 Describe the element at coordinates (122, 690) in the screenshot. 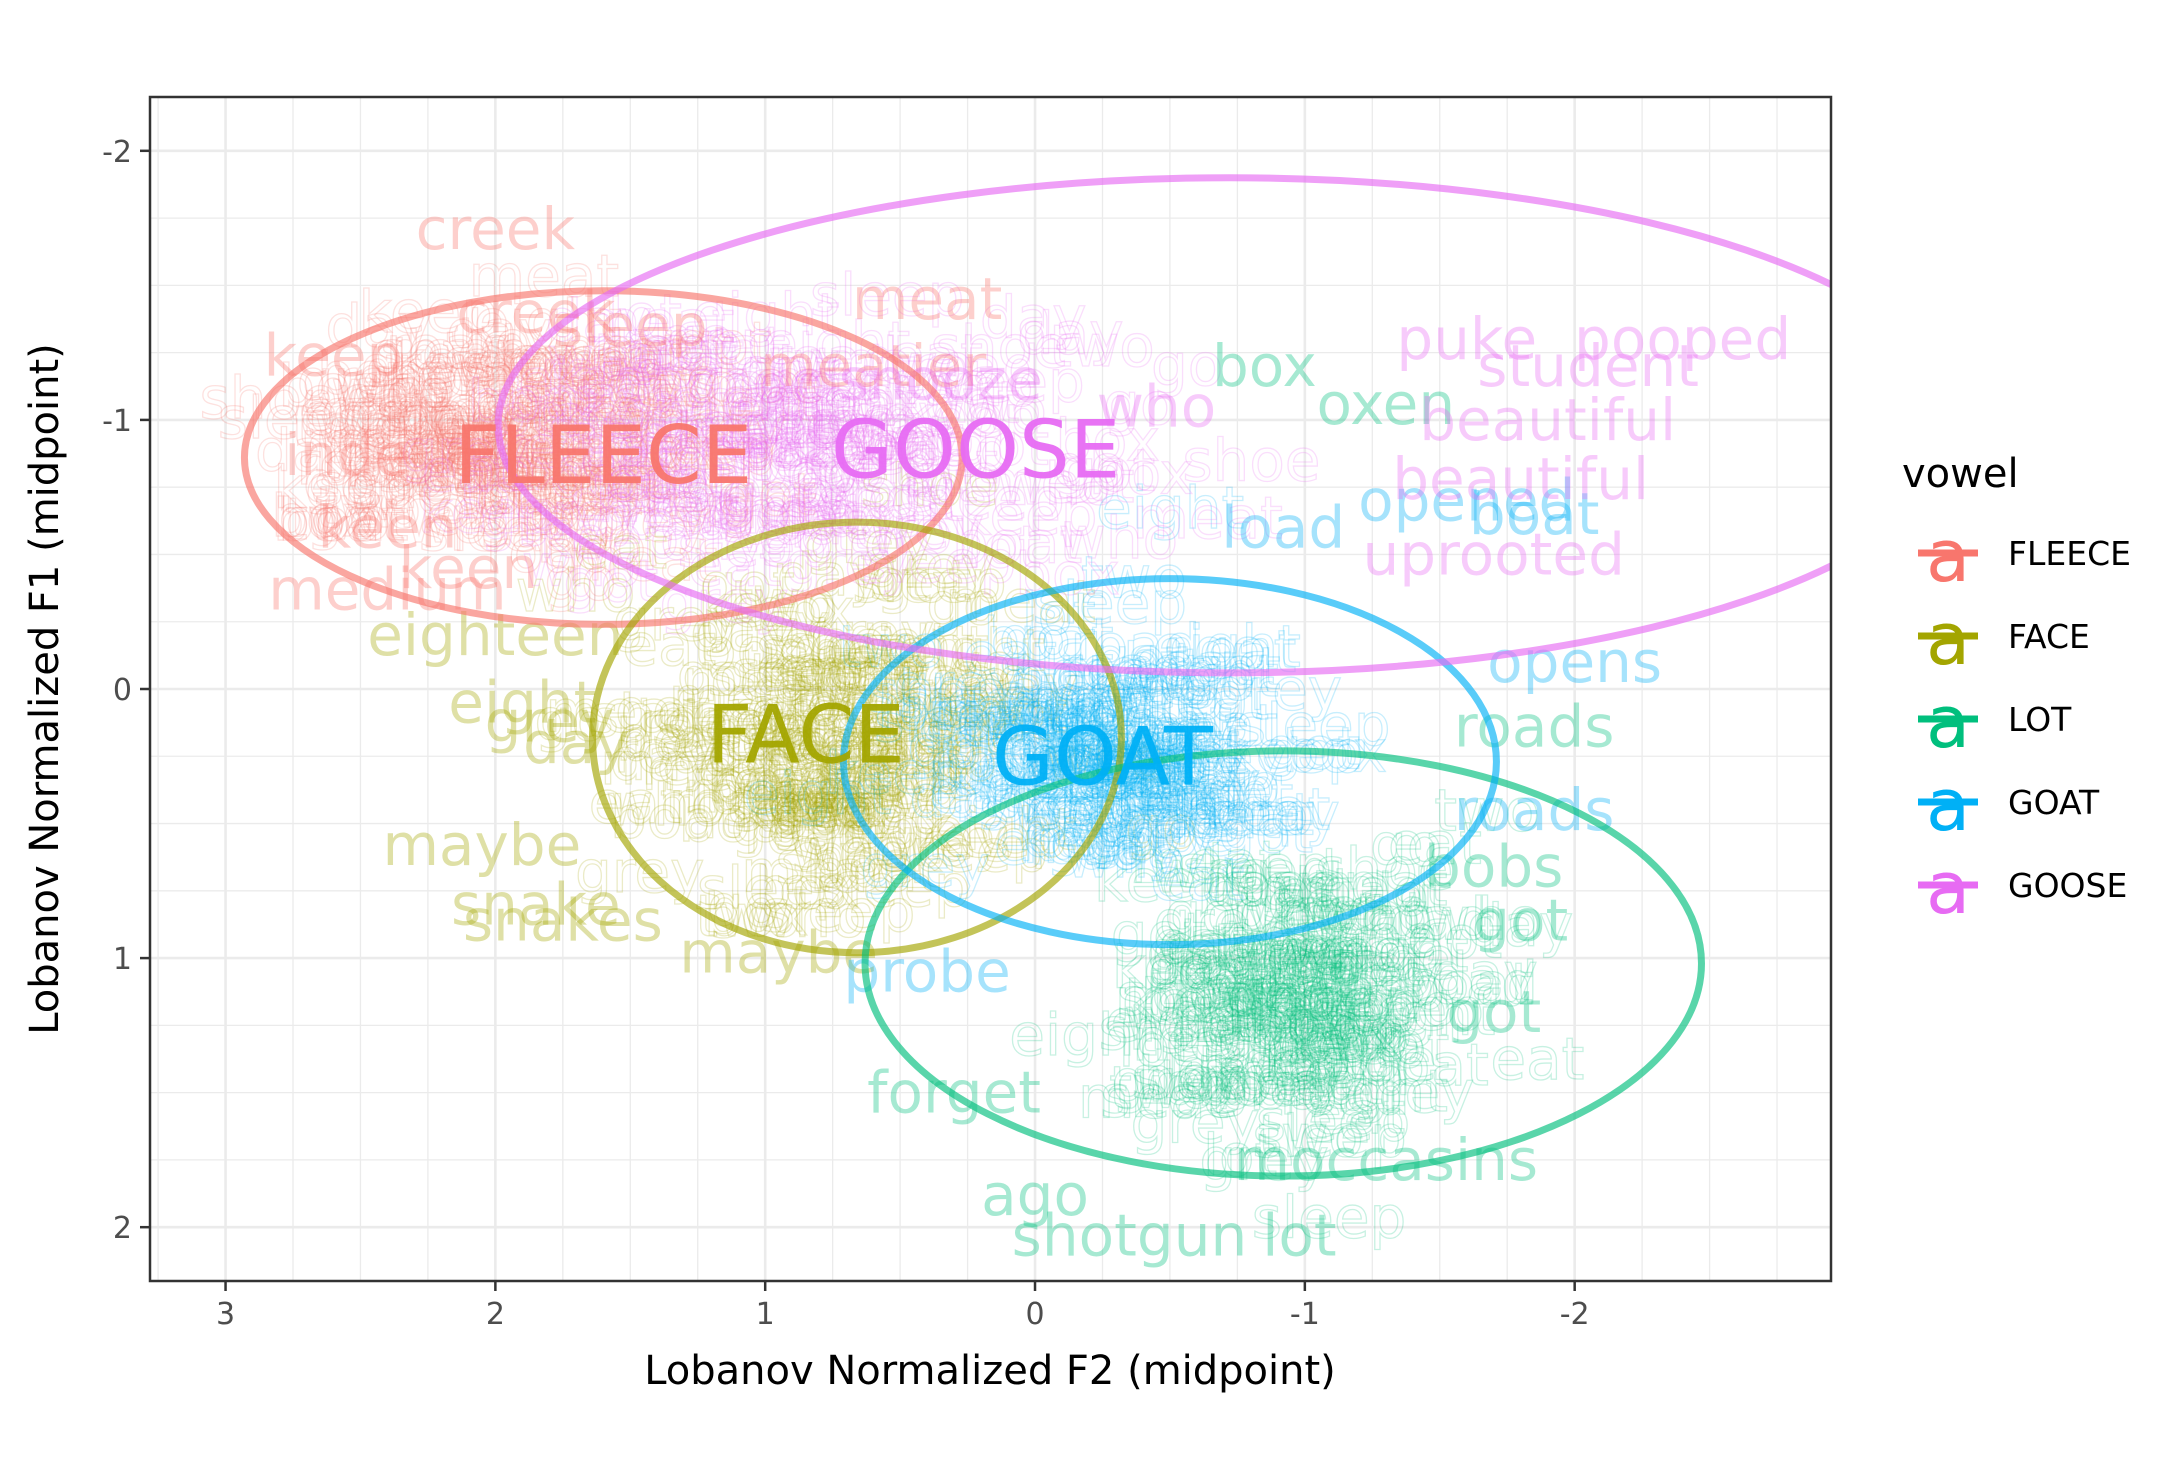

I see `y-tick-label: 0` at that location.